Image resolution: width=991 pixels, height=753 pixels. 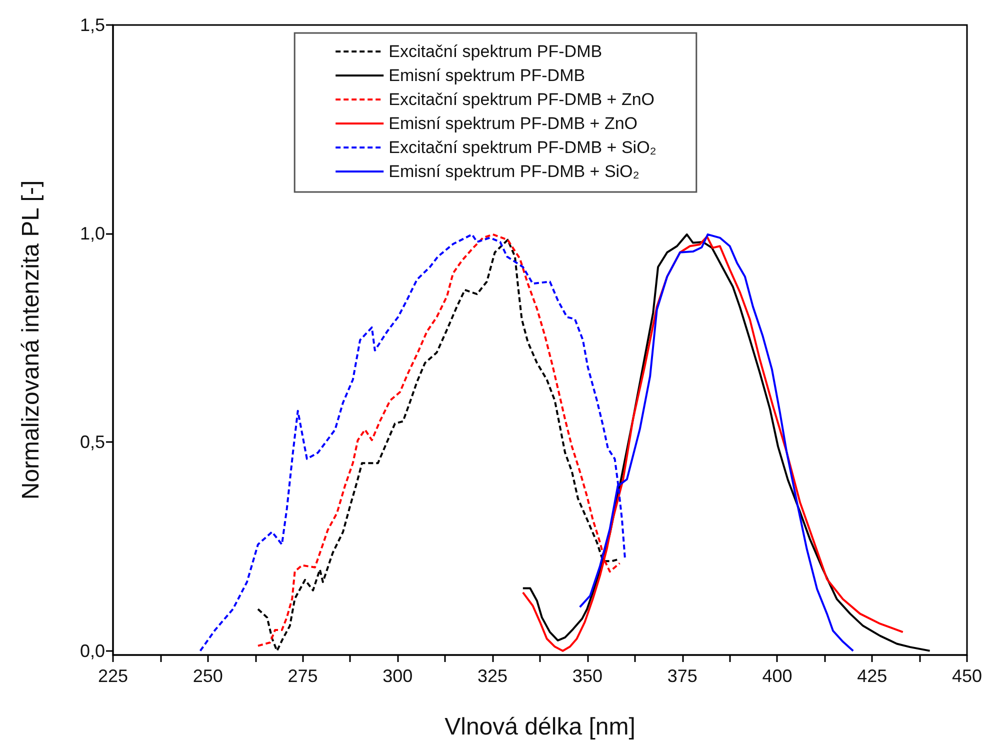 I want to click on x-tick-label: 400, so click(x=777, y=676).